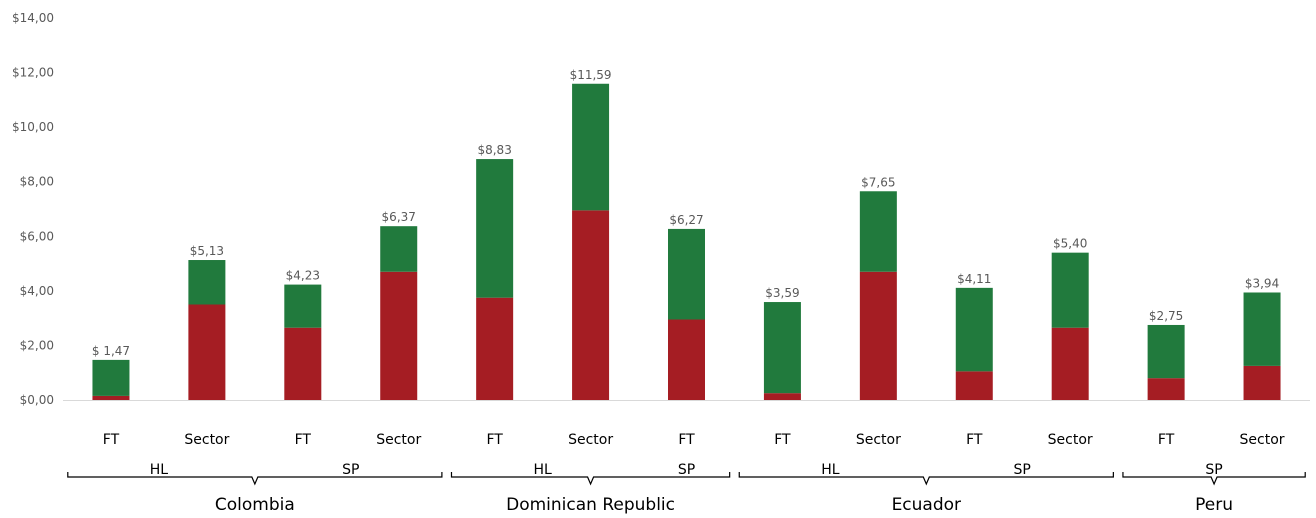 The width and height of the screenshot is (1316, 518). What do you see at coordinates (37, 345) in the screenshot?
I see `y-tick-label: $2,00` at bounding box center [37, 345].